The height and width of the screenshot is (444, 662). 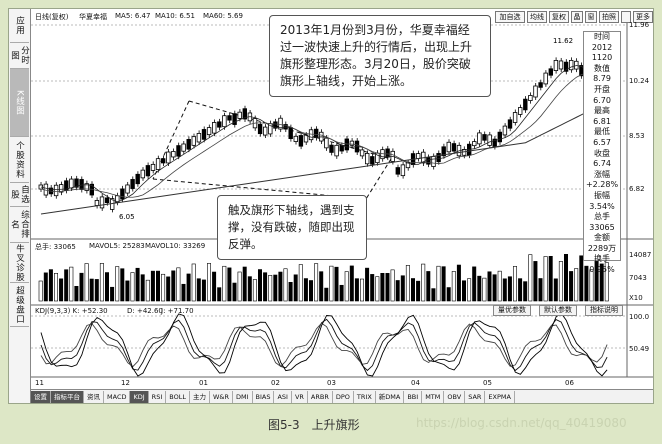 I want to click on mavol5-readout: MAVOL5: 25283, so click(x=117, y=246).